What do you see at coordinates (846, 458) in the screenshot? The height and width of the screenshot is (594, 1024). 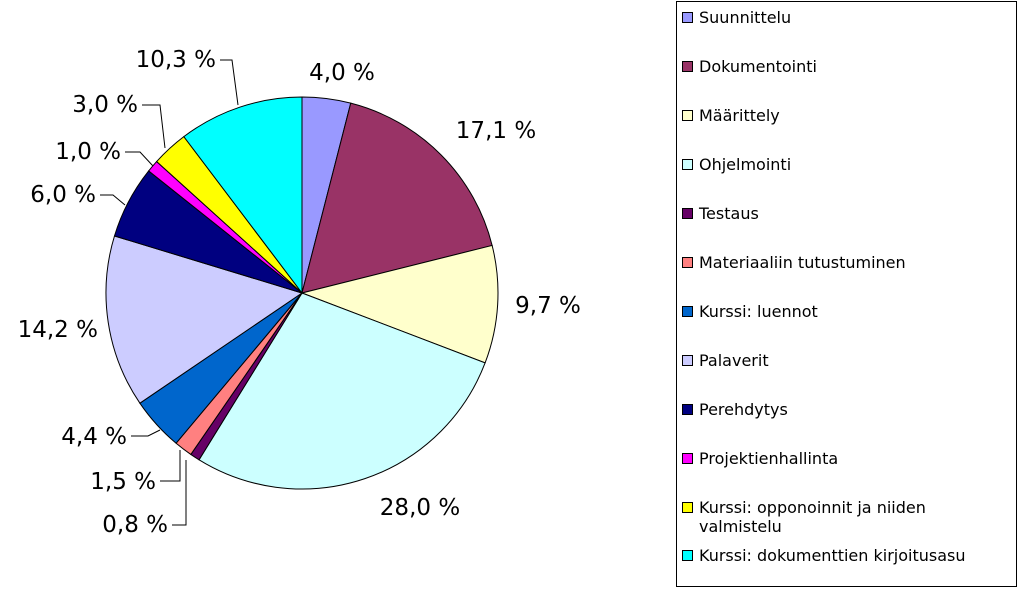 I see `legend-item: Projektienhallinta` at bounding box center [846, 458].